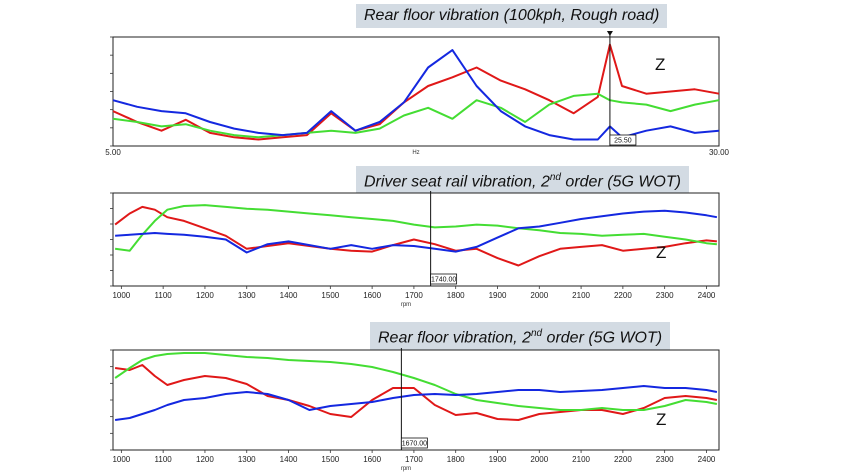 This screenshot has width=843, height=474. Describe the element at coordinates (406, 305) in the screenshot. I see `chart-2-xlabel: rpm` at that location.